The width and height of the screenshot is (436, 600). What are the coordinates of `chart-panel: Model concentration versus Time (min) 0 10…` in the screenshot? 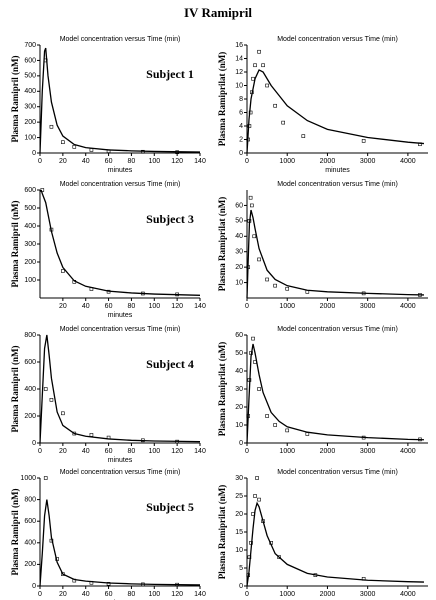 It's located at (108, 105).